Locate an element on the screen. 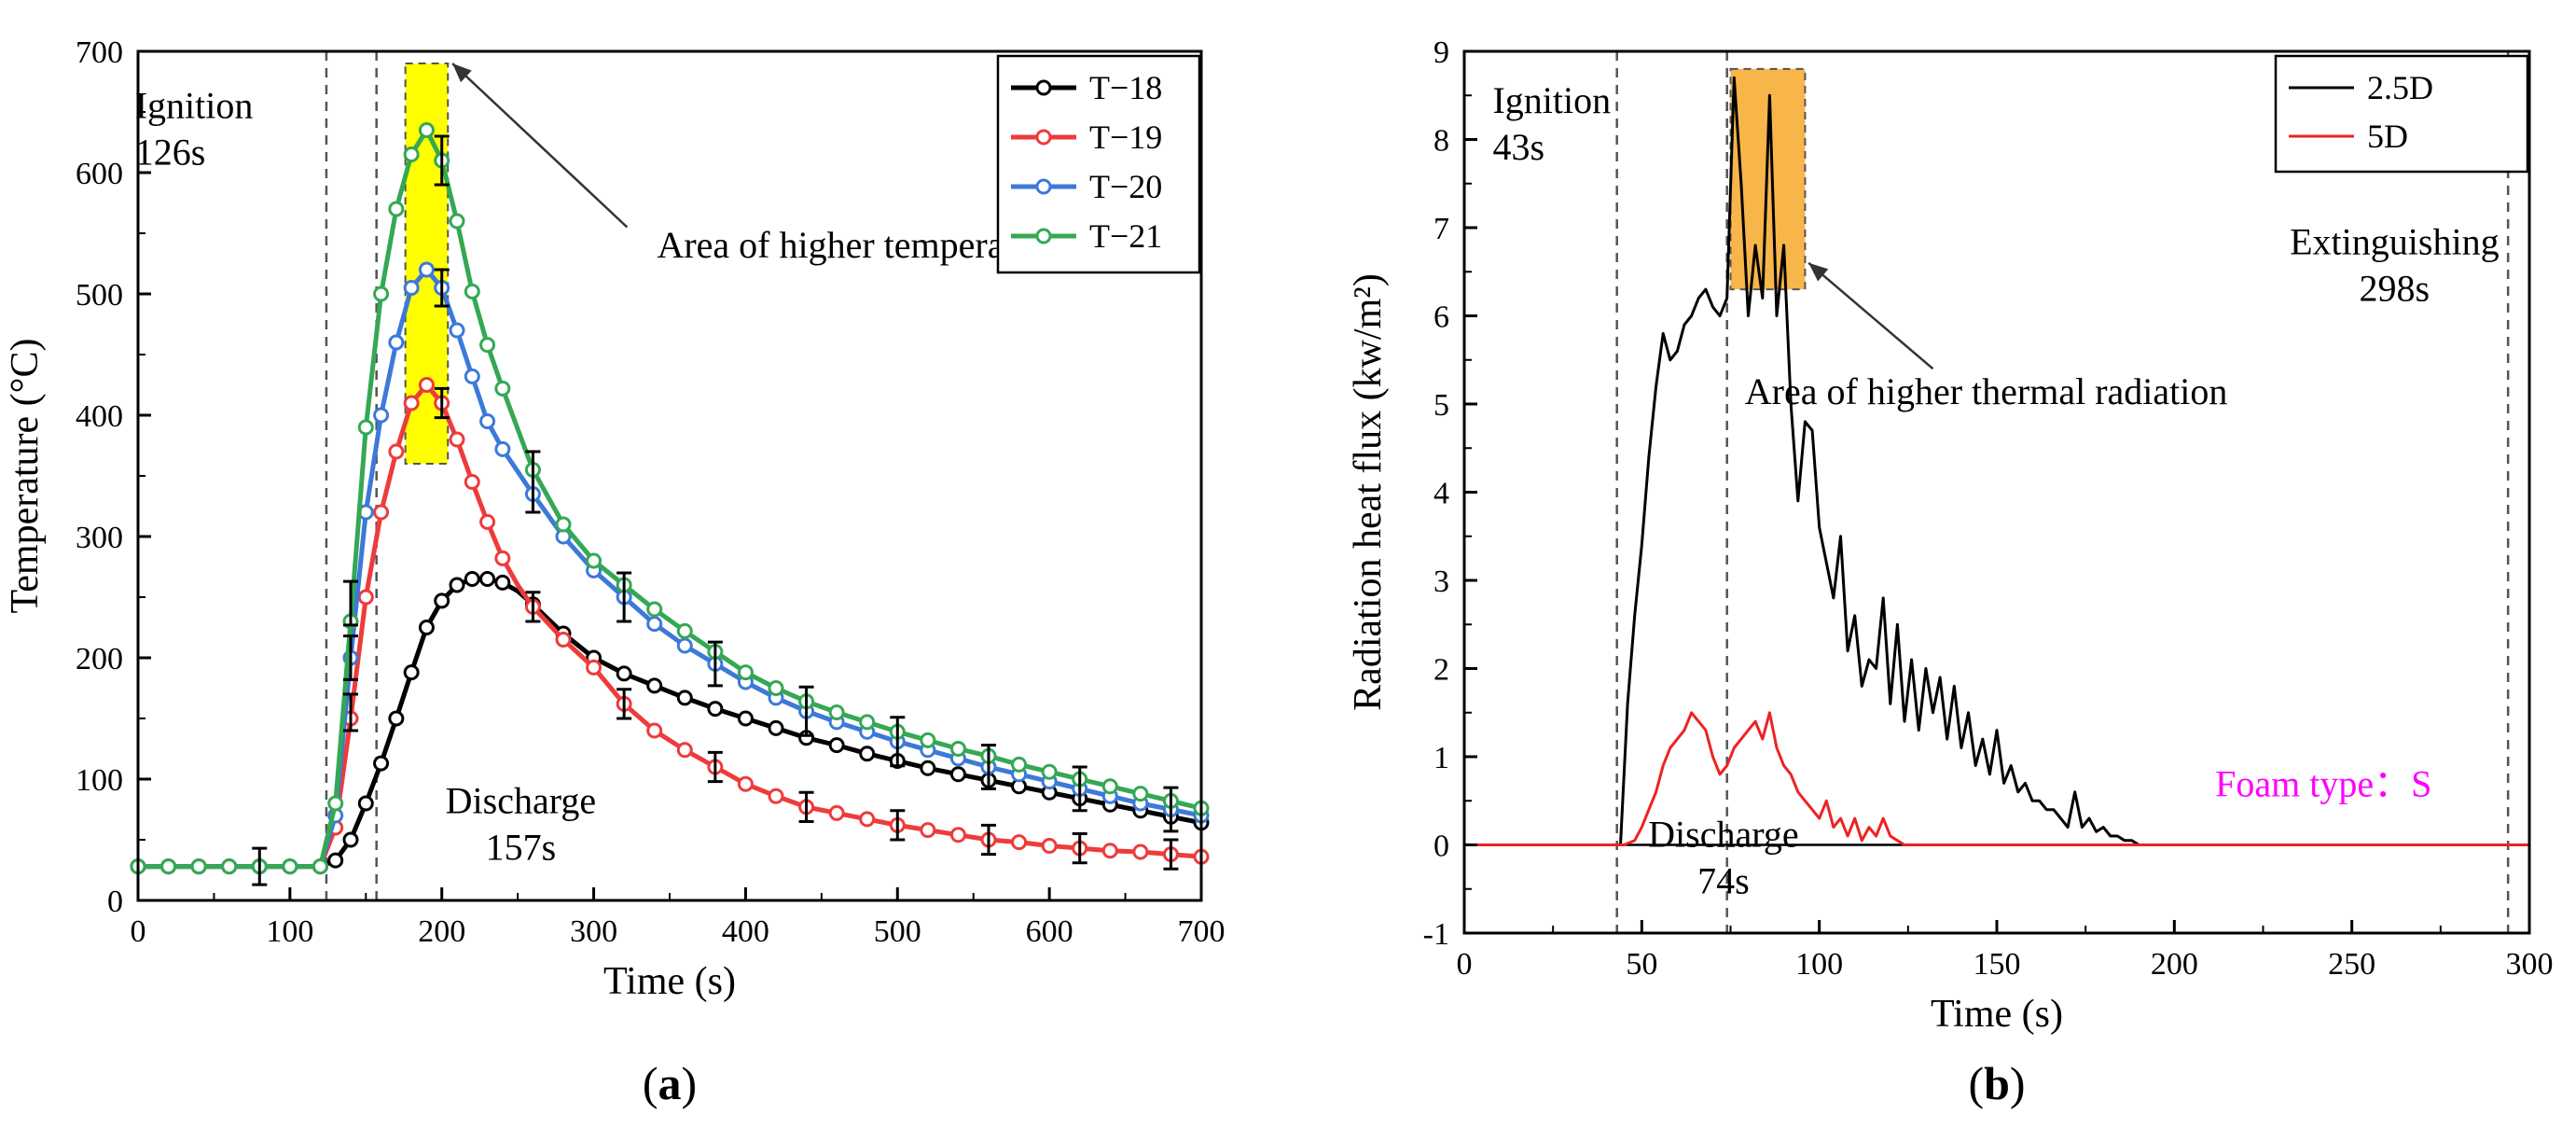 The image size is (2576, 1143). annotation-text: Foam type：S is located at coordinates (2323, 784).